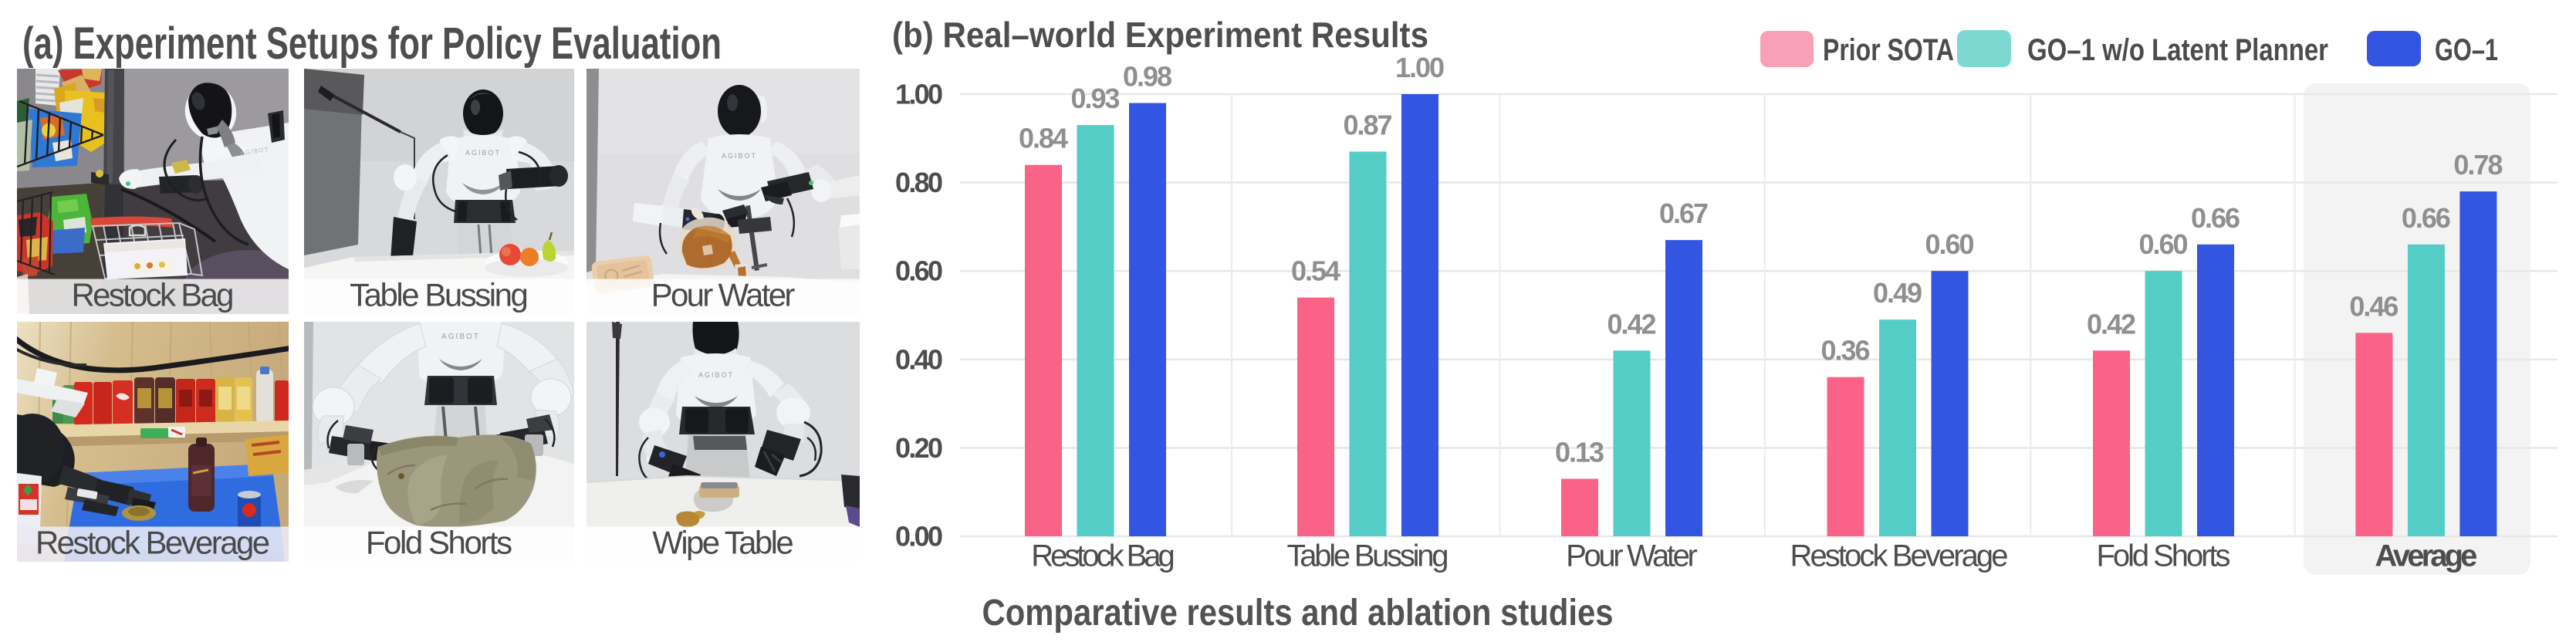 This screenshot has height=642, width=2576. I want to click on svg-text: Wipe Table, so click(722, 543).